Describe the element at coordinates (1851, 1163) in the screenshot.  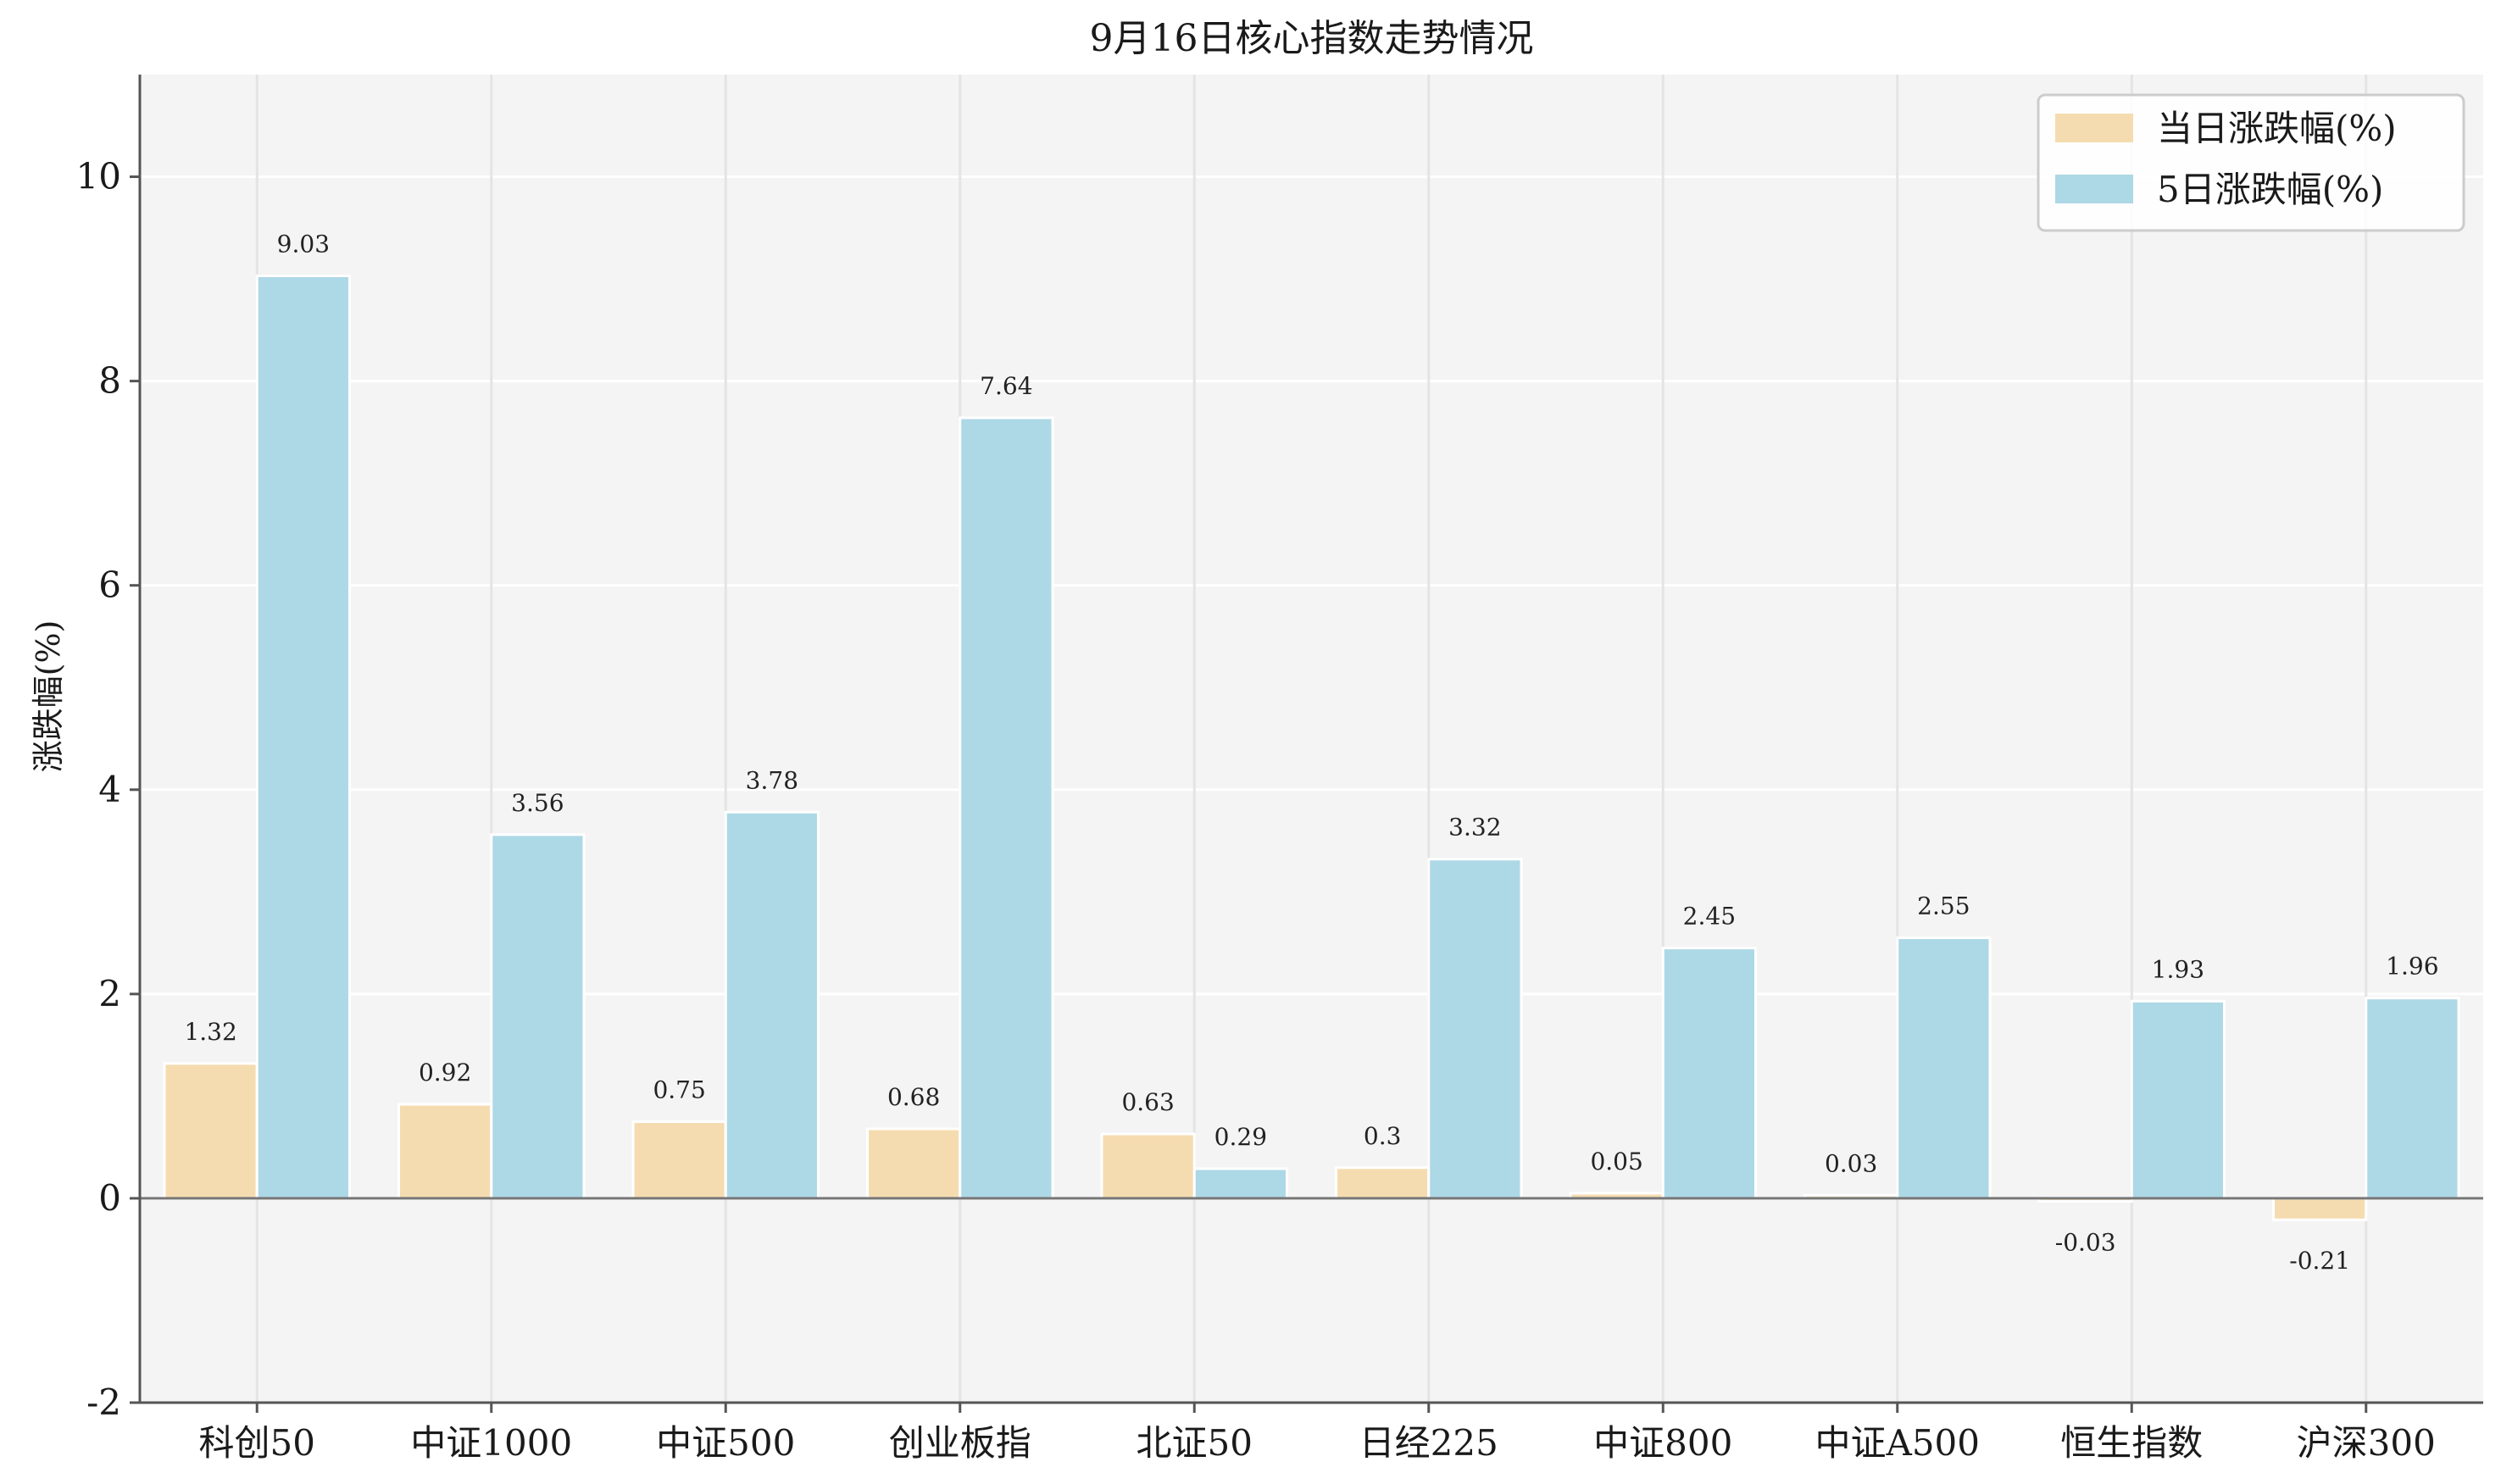
I see `data-label-daily: 0.03` at that location.